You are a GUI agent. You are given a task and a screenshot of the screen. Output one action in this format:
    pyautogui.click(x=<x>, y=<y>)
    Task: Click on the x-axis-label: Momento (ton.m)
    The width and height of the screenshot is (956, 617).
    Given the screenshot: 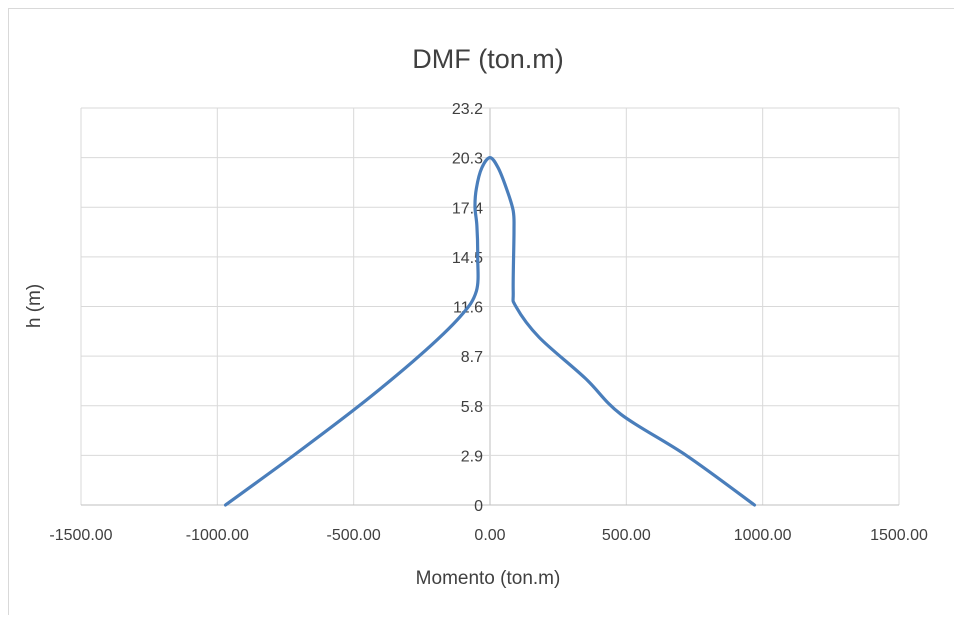 What is the action you would take?
    pyautogui.click(x=488, y=578)
    